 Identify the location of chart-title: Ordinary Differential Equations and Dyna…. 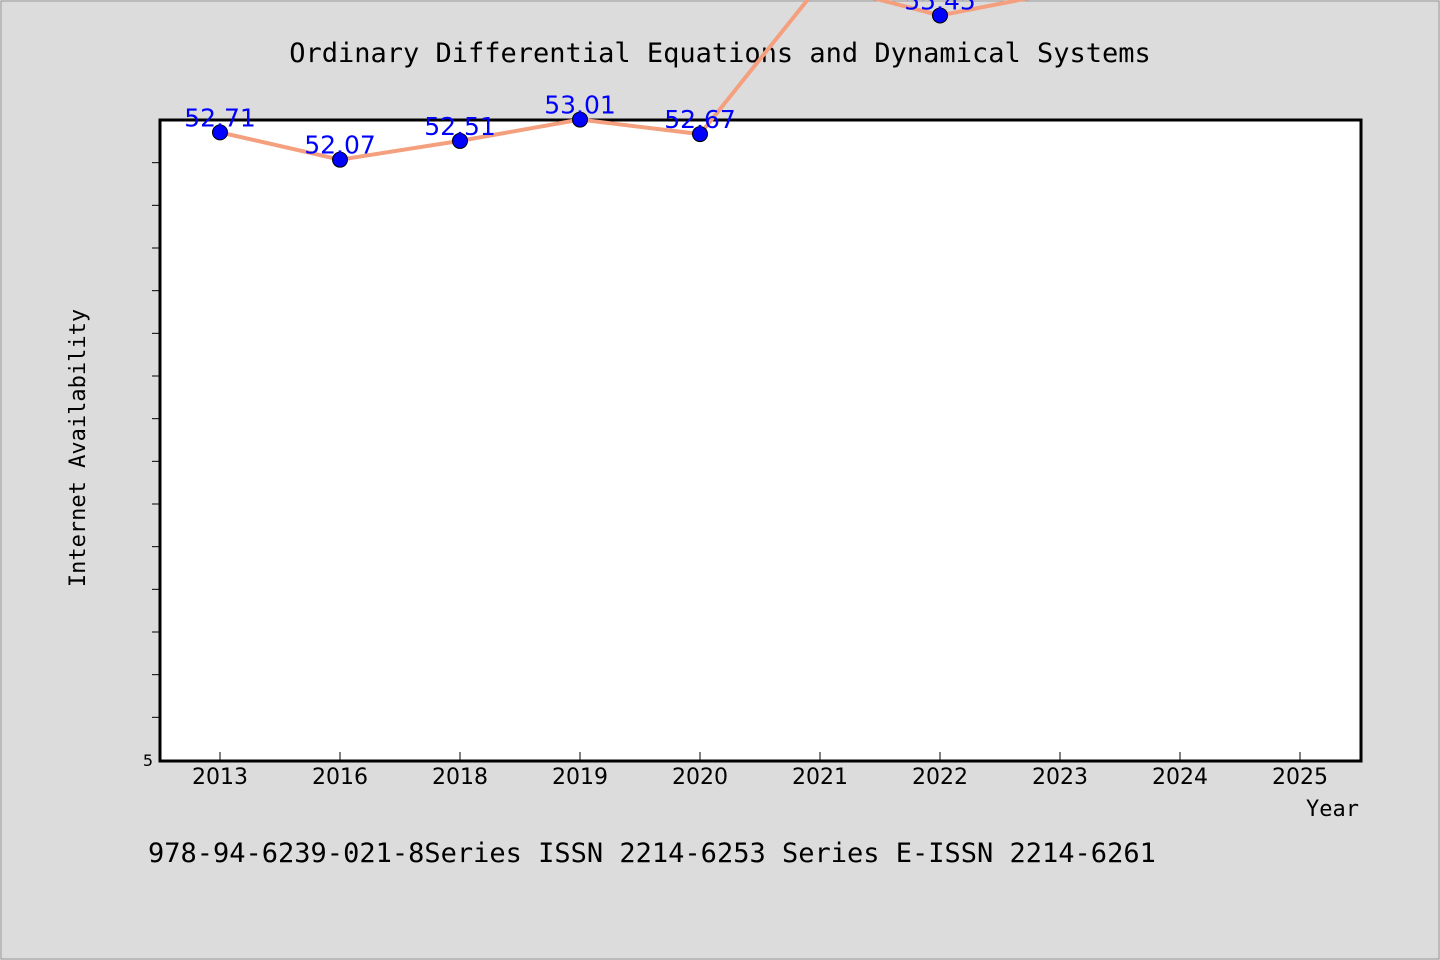
(720, 53).